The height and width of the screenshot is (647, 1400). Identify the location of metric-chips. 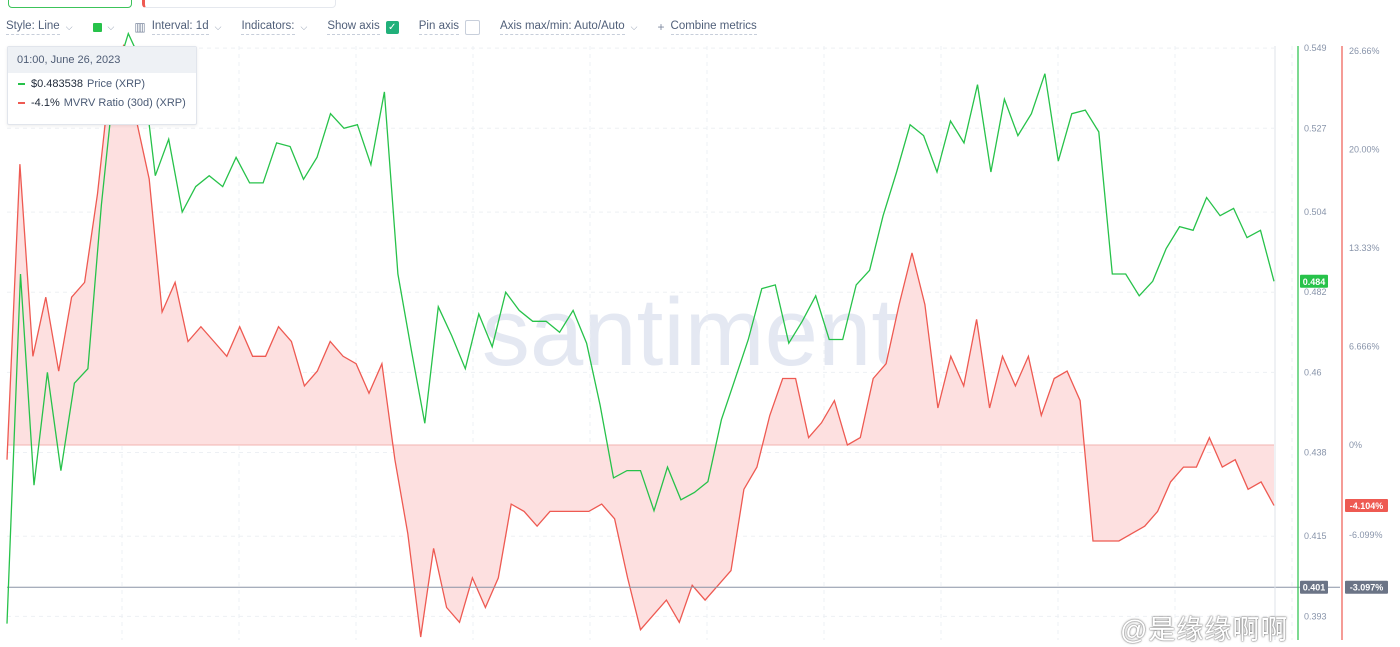
(172, 4).